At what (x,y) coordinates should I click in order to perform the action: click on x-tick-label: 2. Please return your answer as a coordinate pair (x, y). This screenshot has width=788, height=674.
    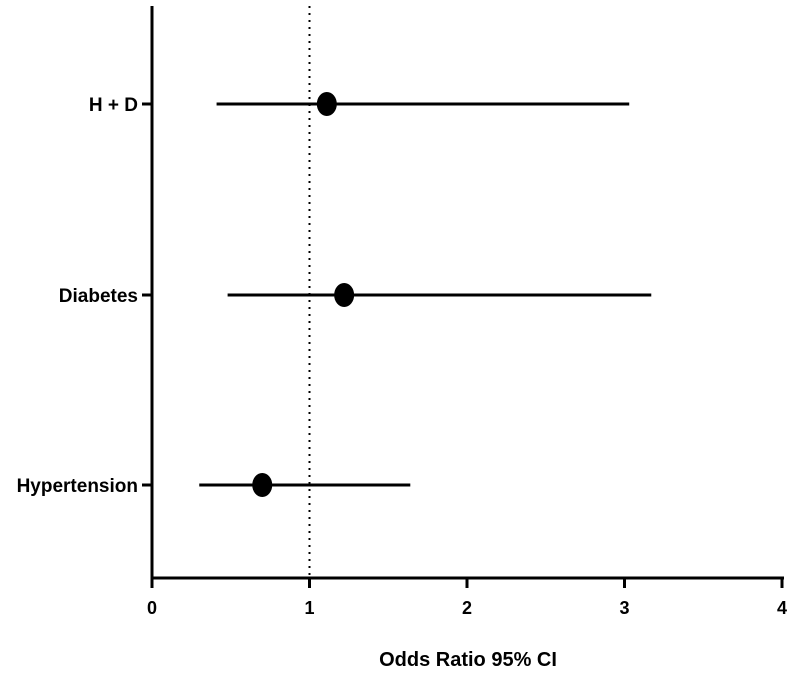
    Looking at the image, I should click on (467, 608).